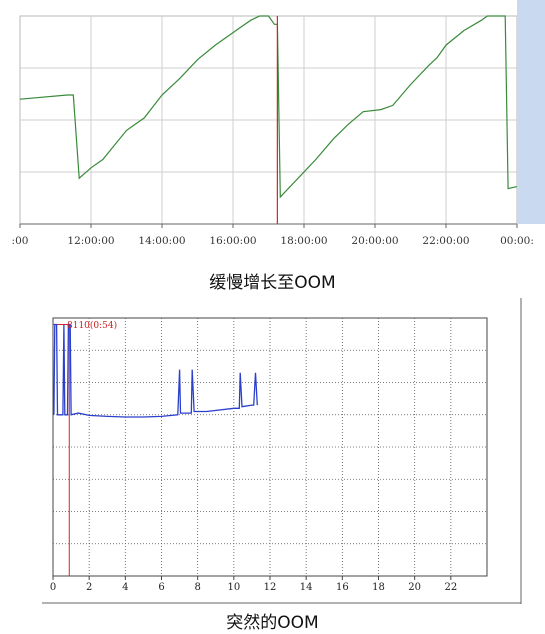  I want to click on peak-annotation: 8110(0:54), so click(92, 325).